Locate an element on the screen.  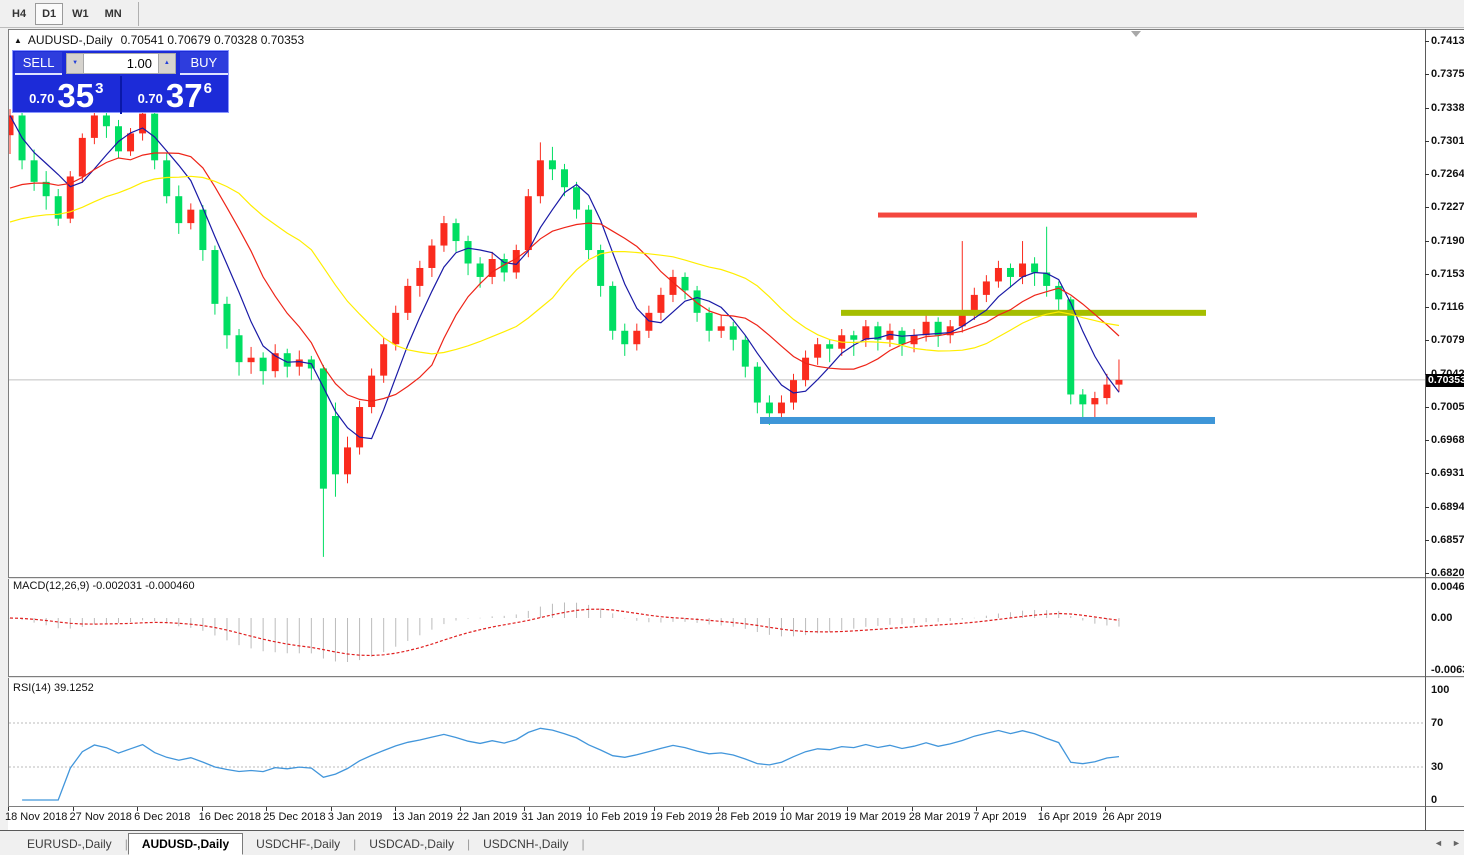
macd-values: -0.002031 -0.000460 is located at coordinates (143, 586).